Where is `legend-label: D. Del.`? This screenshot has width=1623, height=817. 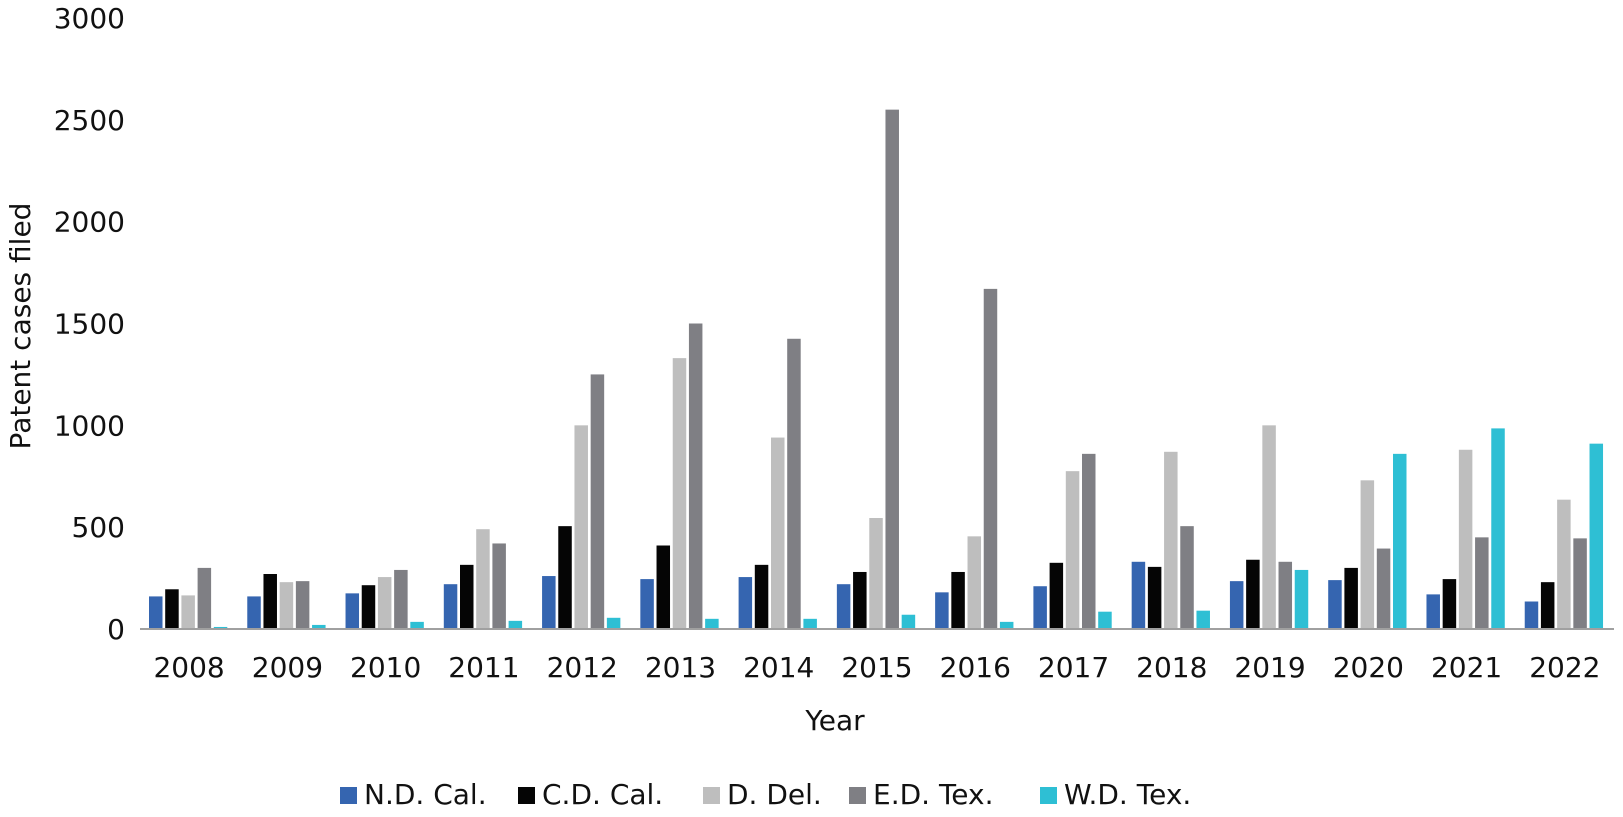
legend-label: D. Del. is located at coordinates (774, 794).